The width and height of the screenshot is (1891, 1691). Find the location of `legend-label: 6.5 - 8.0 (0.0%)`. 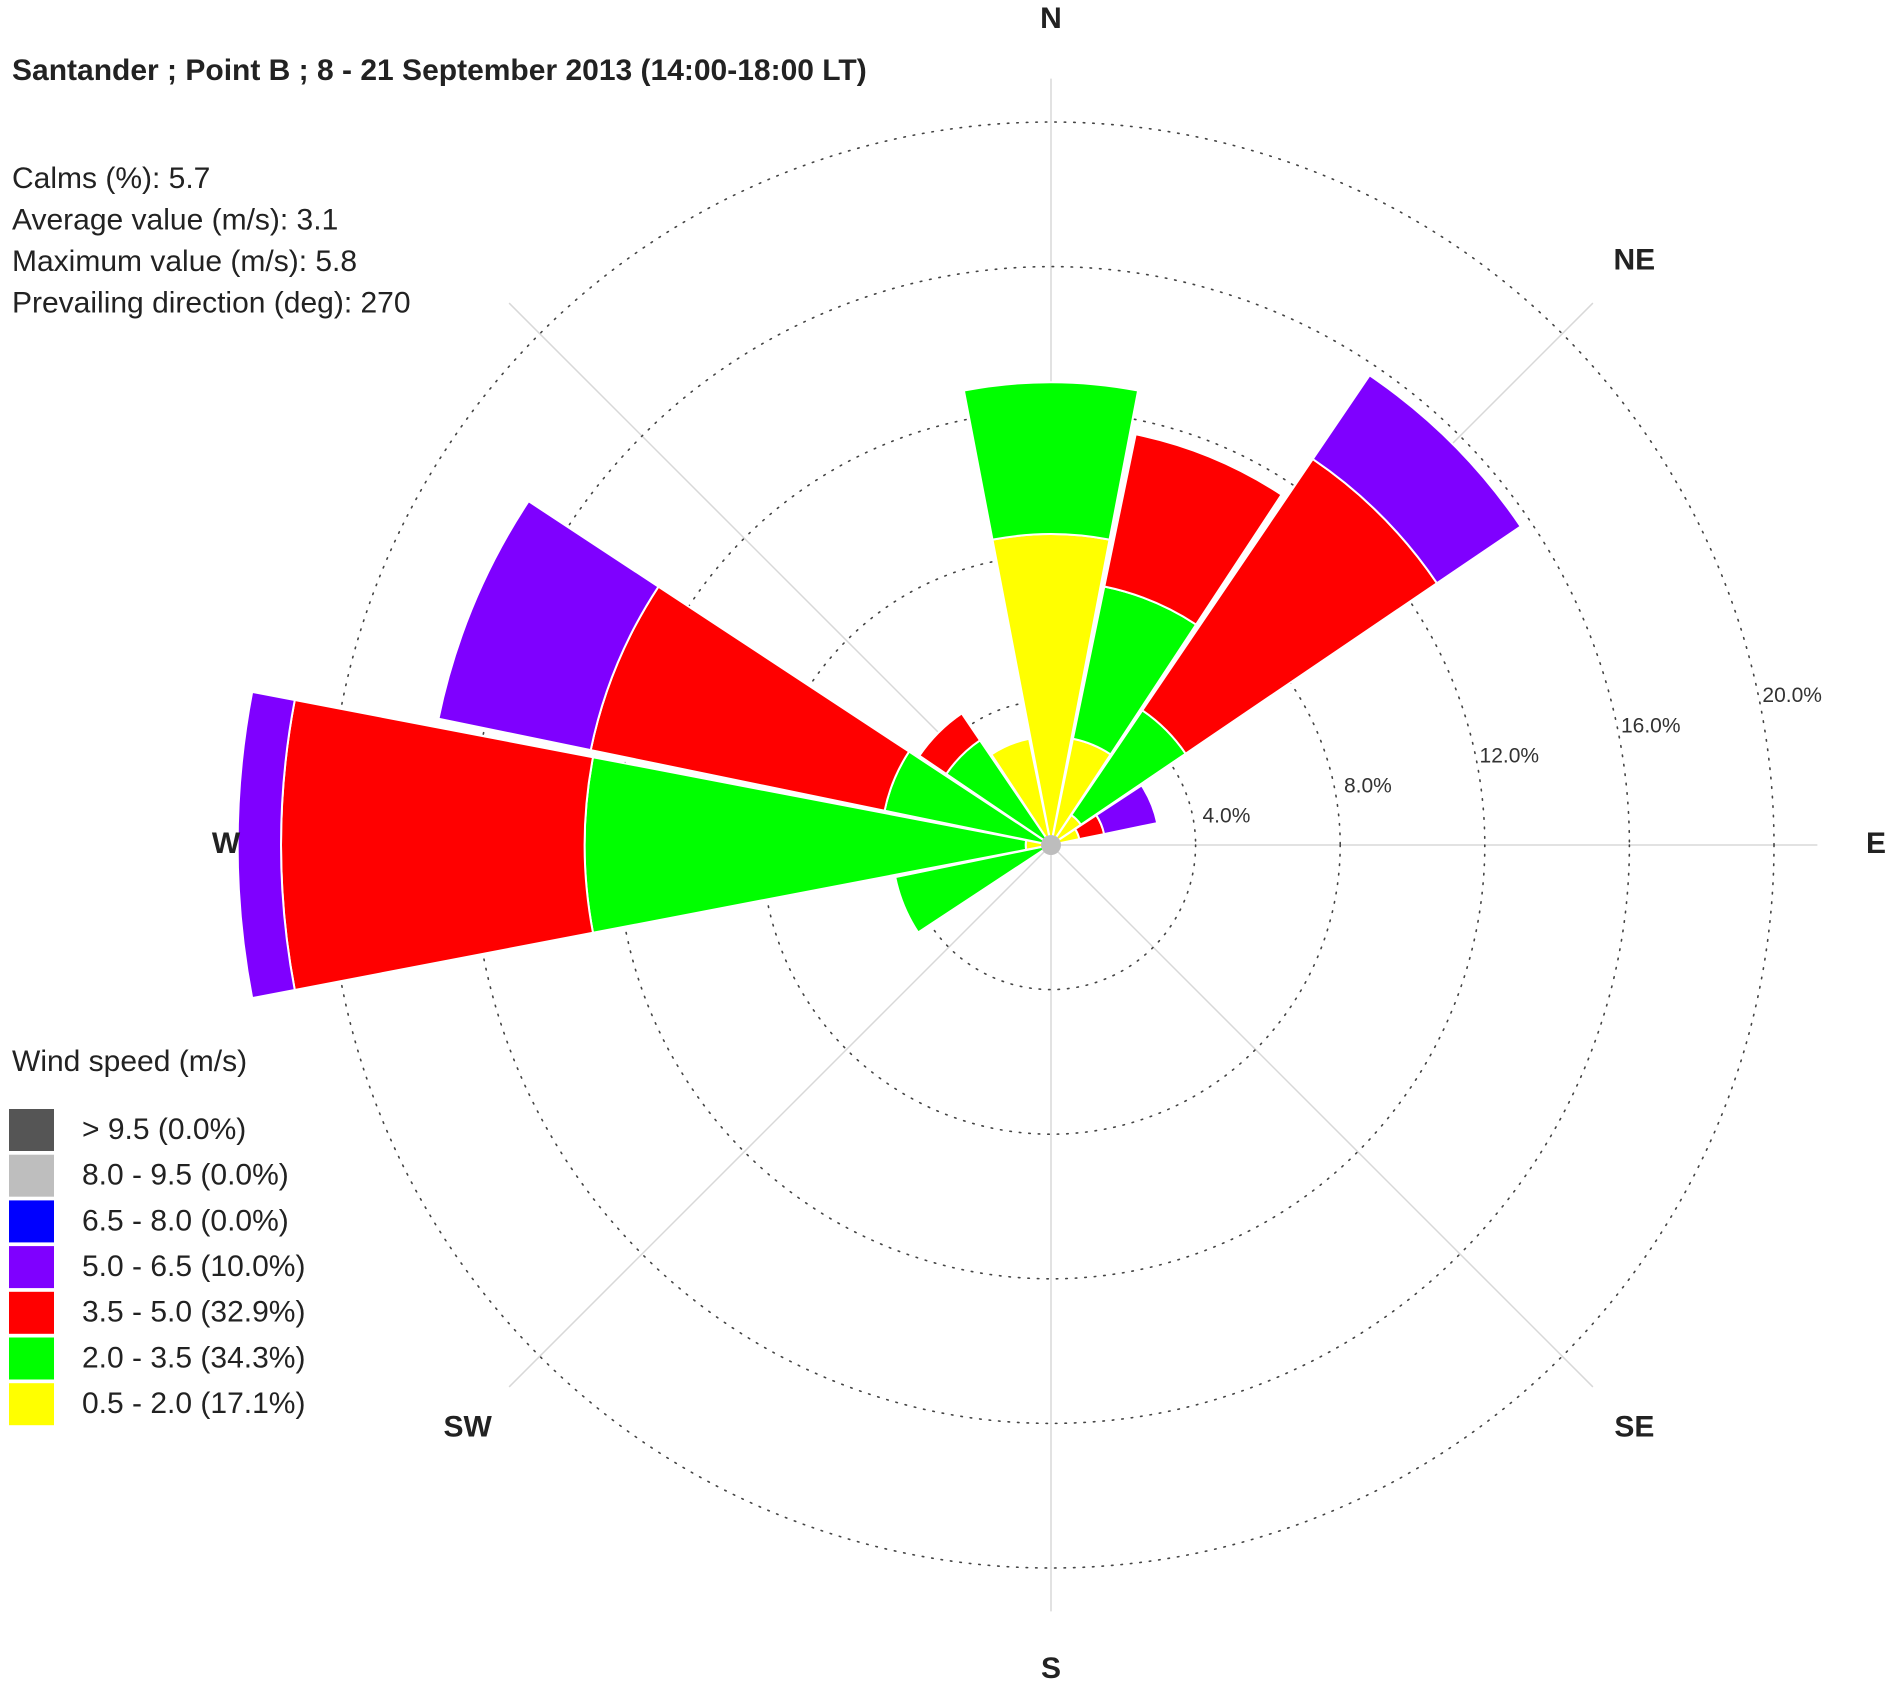

legend-label: 6.5 - 8.0 (0.0%) is located at coordinates (185, 1220).